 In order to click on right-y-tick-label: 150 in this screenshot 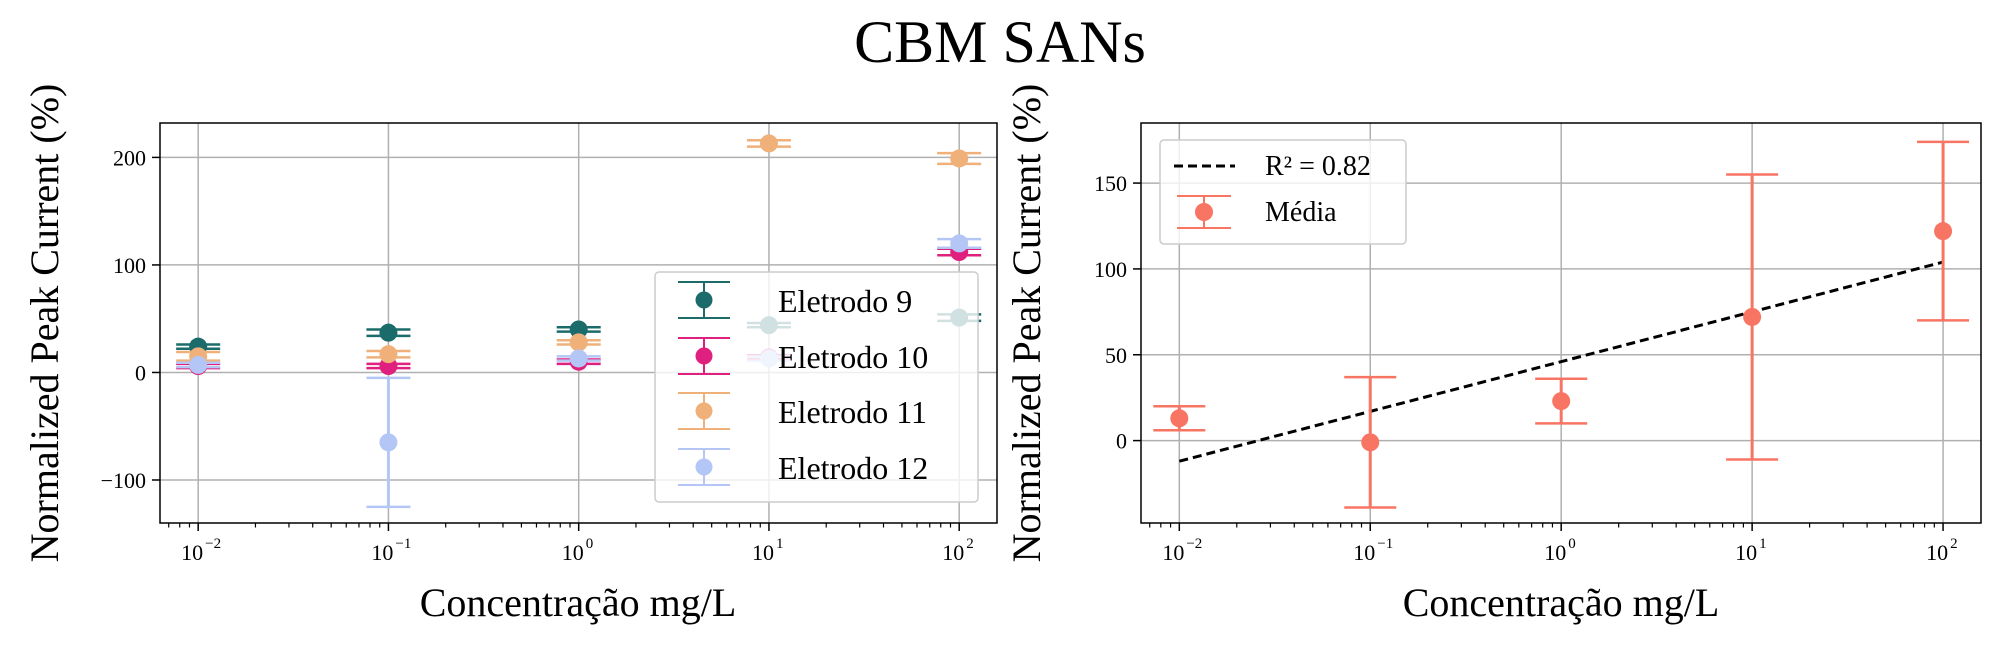, I will do `click(1110, 183)`.